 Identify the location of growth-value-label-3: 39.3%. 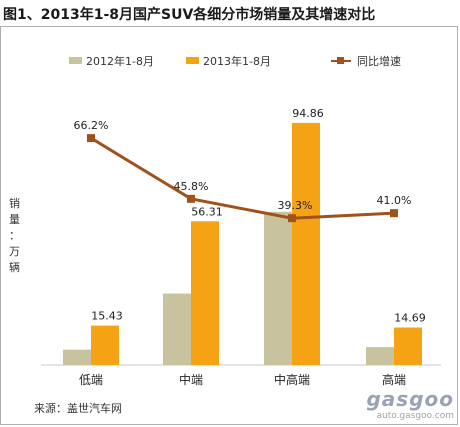
(295, 205).